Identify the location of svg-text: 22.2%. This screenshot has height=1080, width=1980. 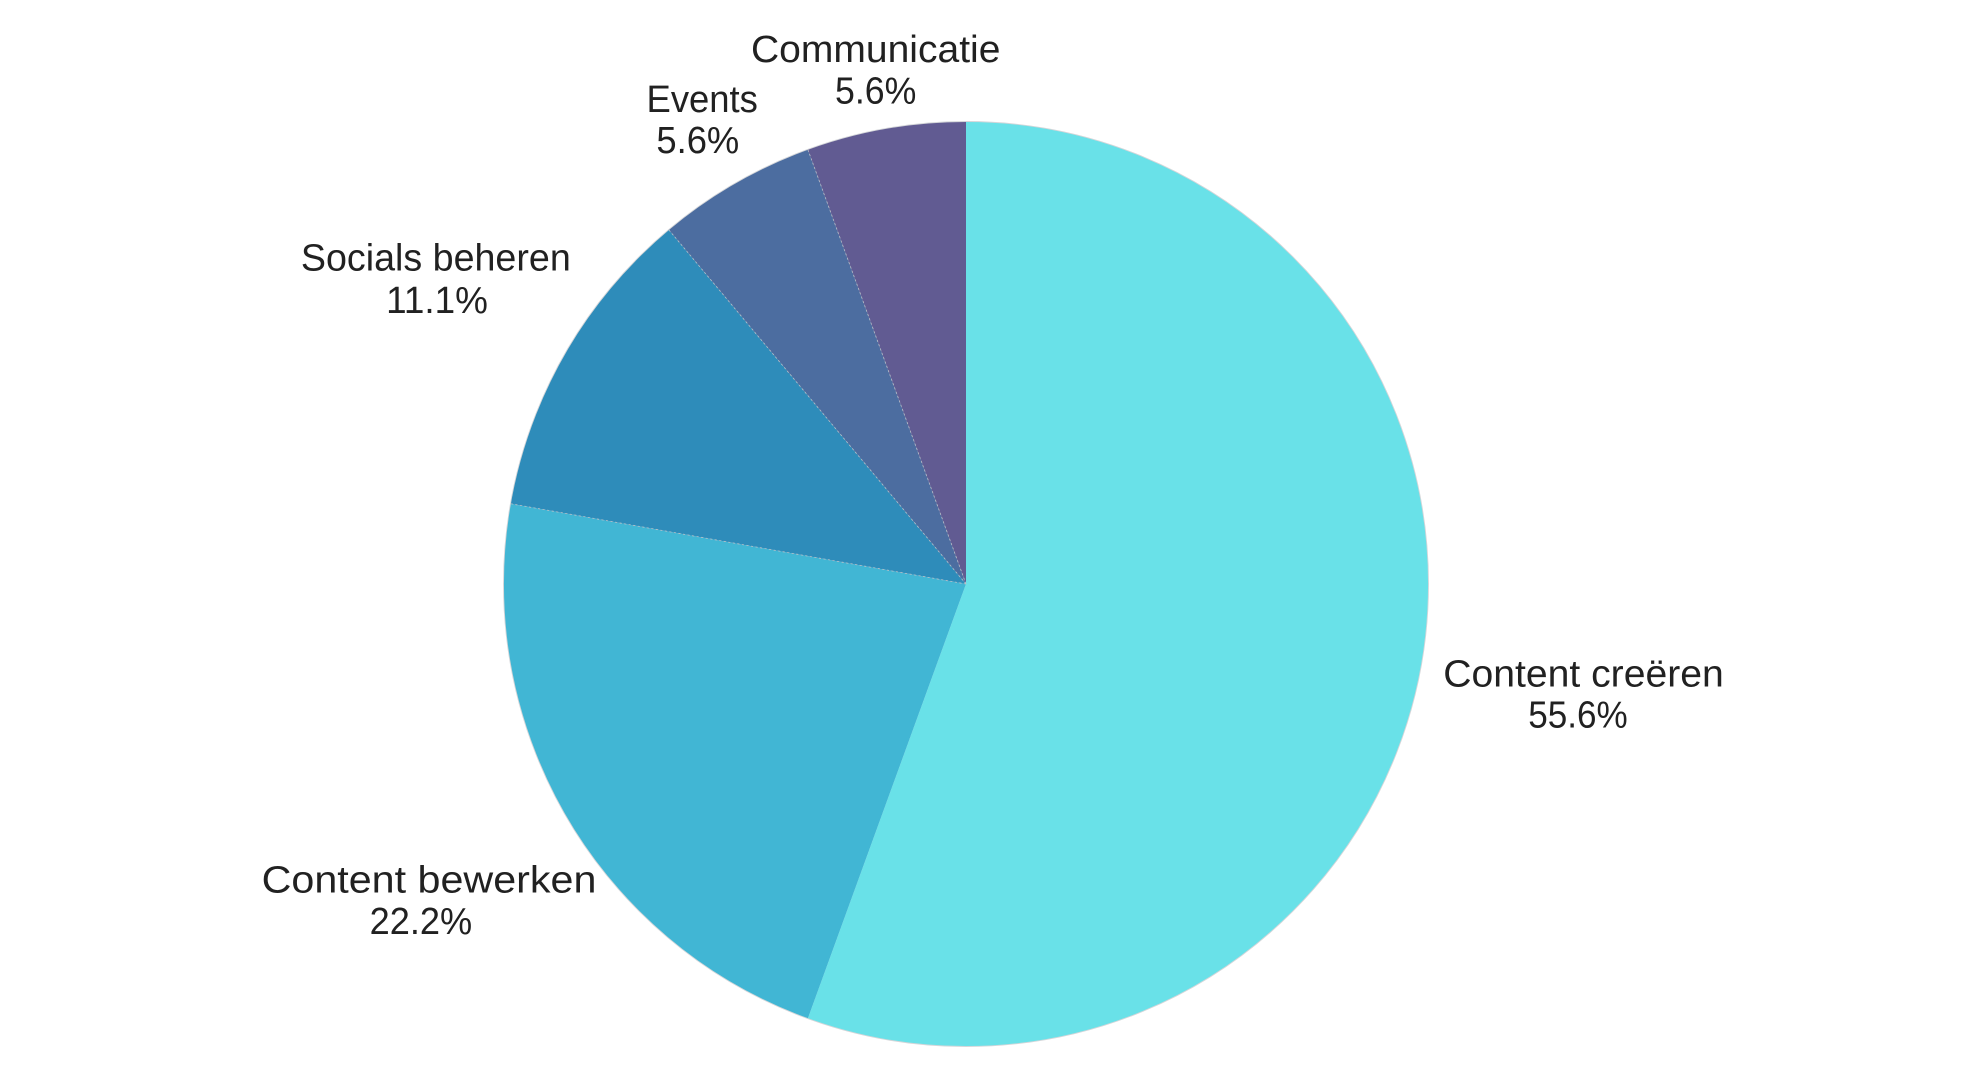
(421, 920).